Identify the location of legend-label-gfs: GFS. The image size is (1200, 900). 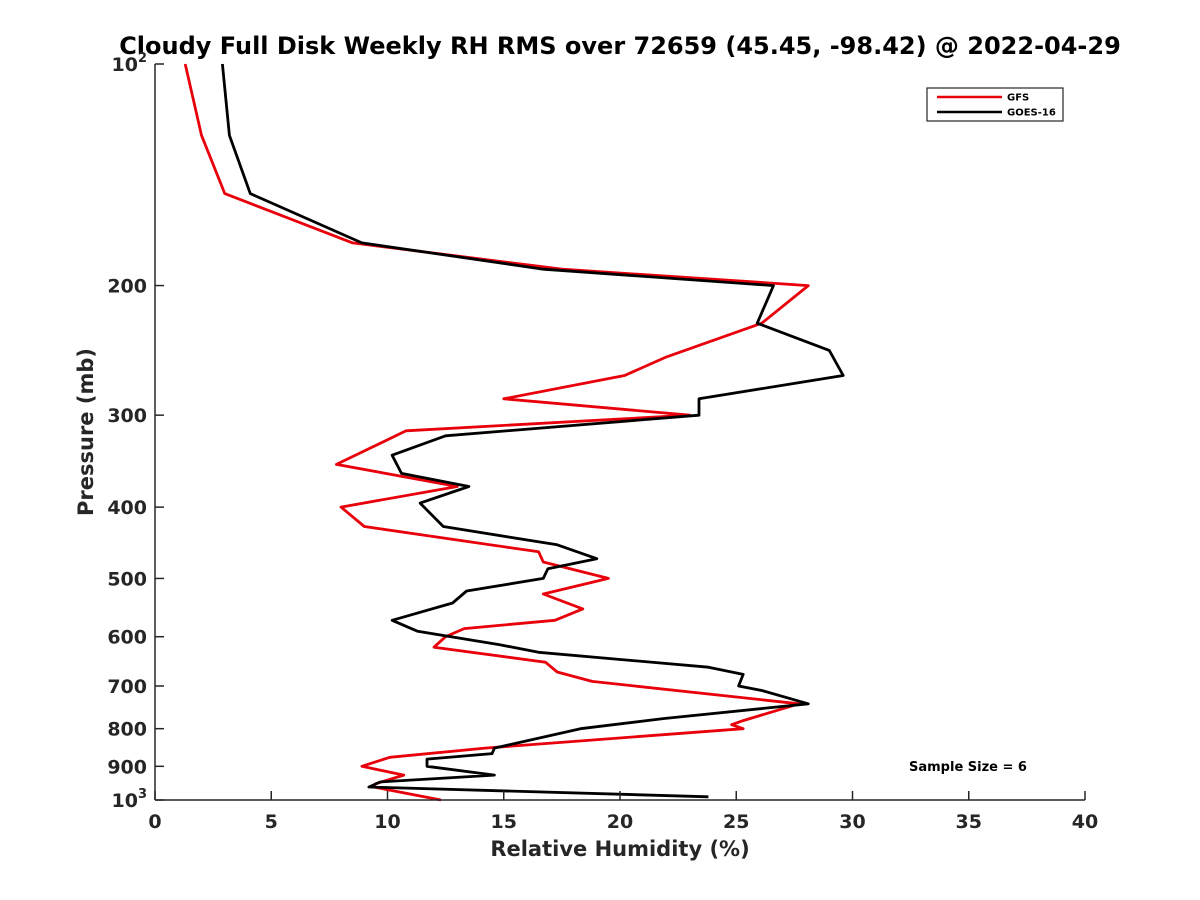
(1018, 98).